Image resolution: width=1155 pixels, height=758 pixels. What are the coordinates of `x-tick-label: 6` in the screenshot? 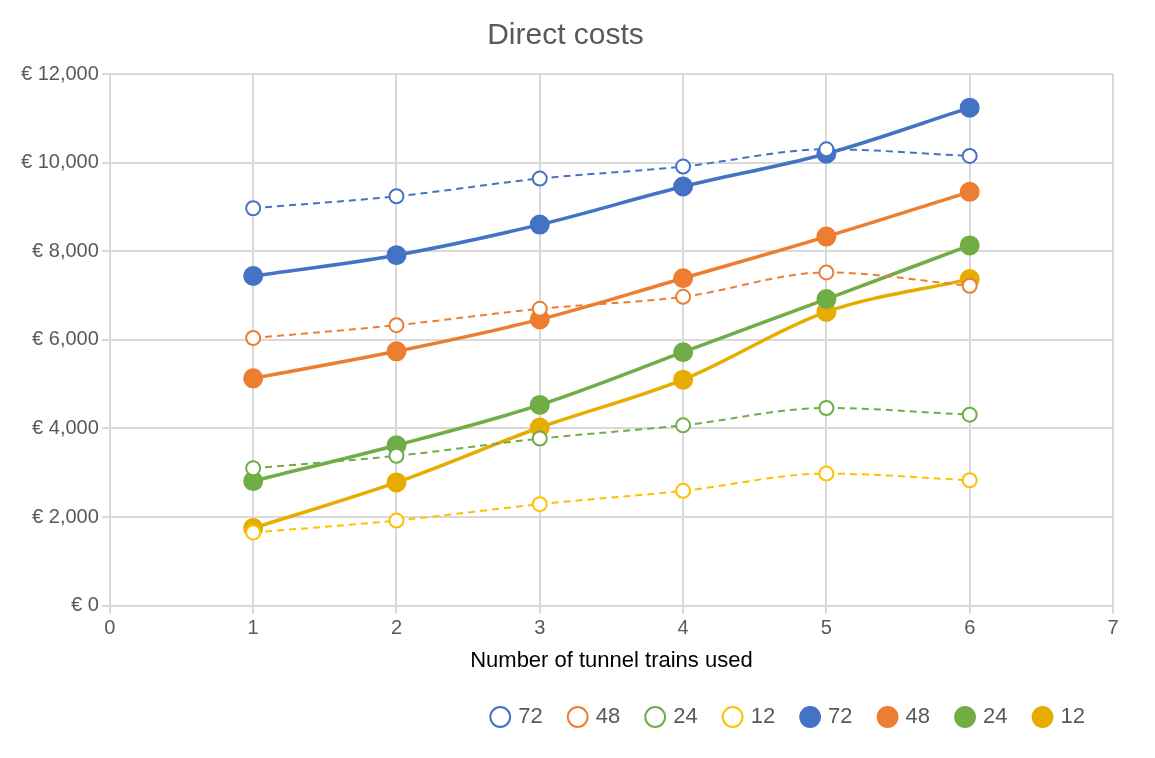 It's located at (970, 627).